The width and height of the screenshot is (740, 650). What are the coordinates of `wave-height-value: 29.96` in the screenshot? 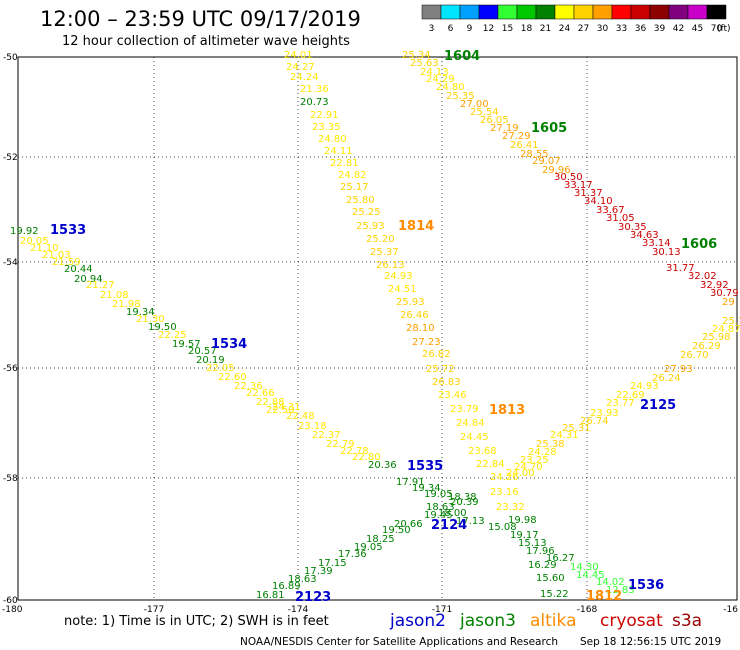 It's located at (556, 170).